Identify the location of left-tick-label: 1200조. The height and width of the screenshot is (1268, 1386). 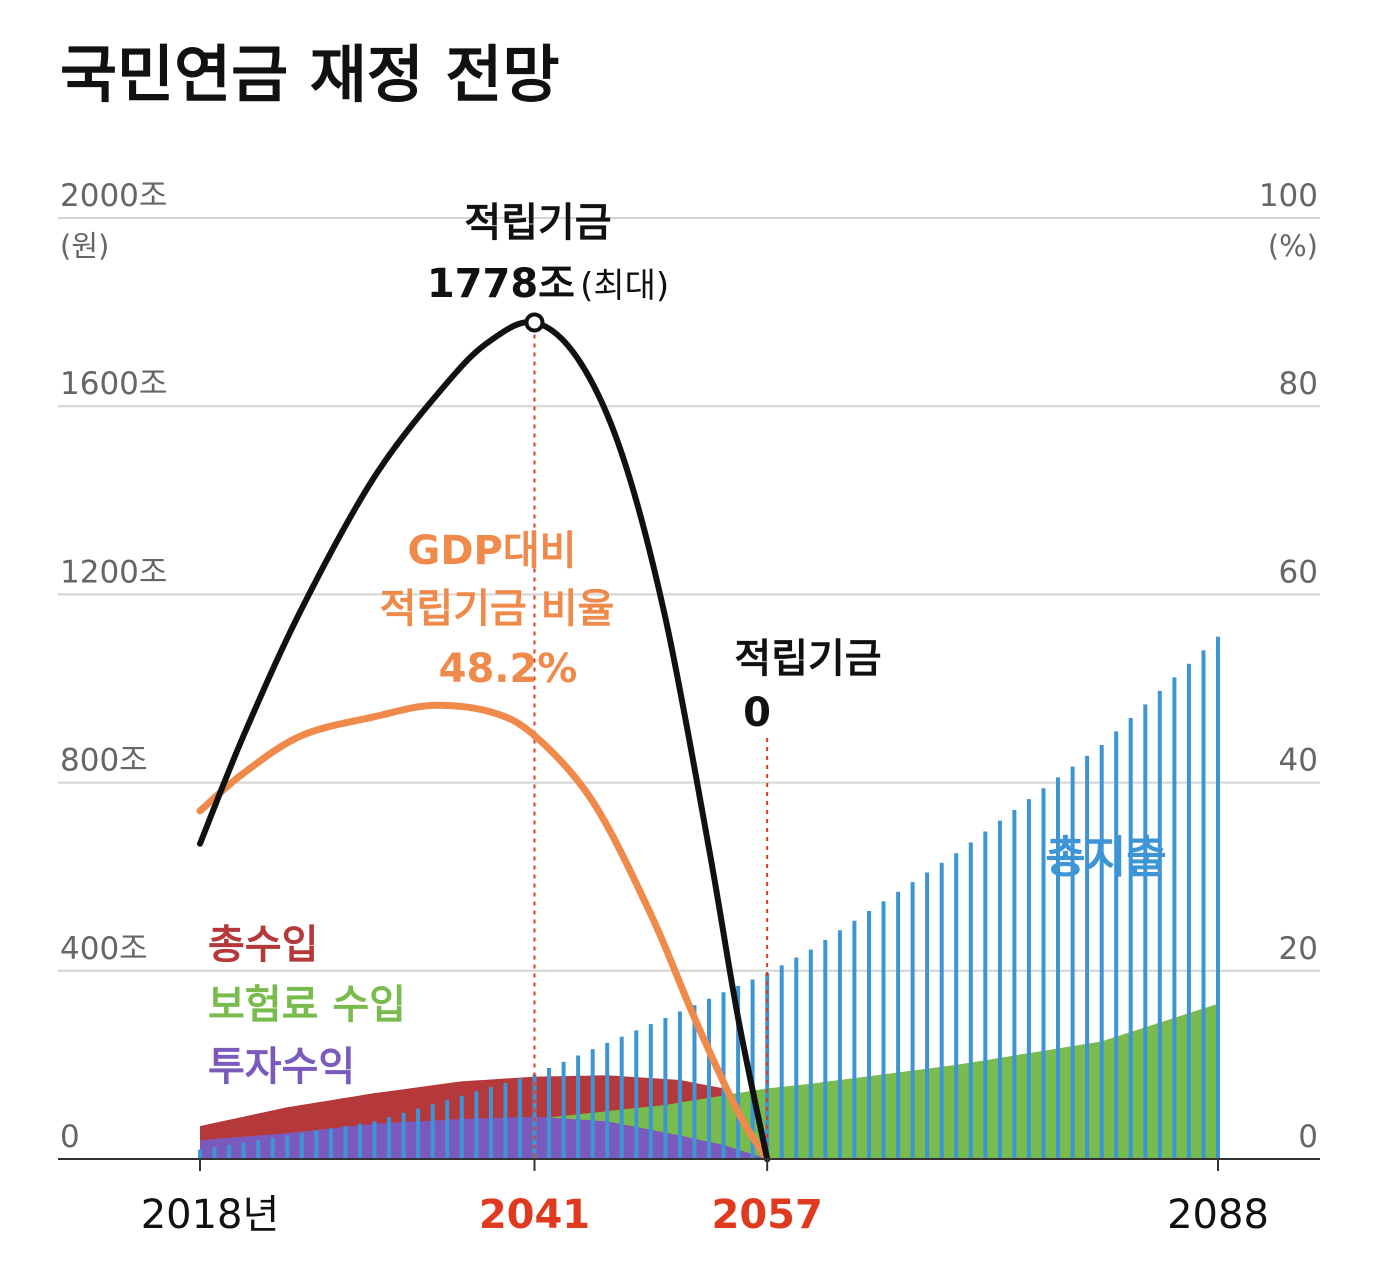
(113, 572).